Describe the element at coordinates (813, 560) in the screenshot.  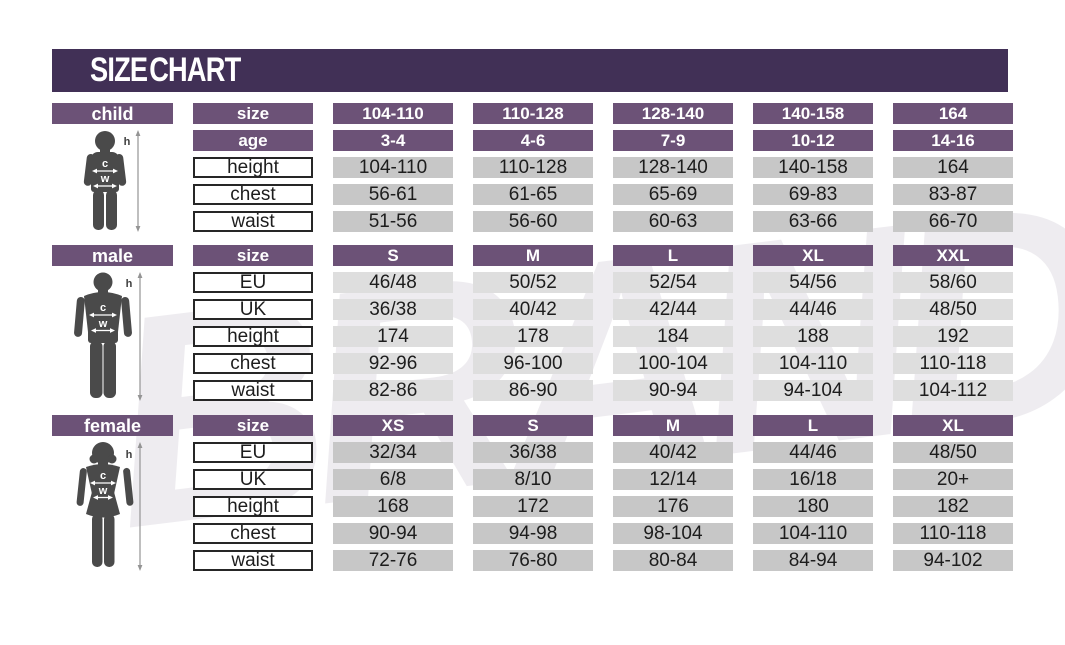
I see `cell-female-waist-3: 84-94` at that location.